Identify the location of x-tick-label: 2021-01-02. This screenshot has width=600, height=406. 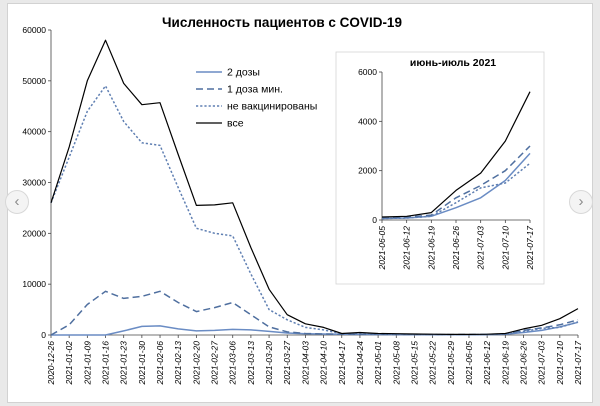
(69, 363).